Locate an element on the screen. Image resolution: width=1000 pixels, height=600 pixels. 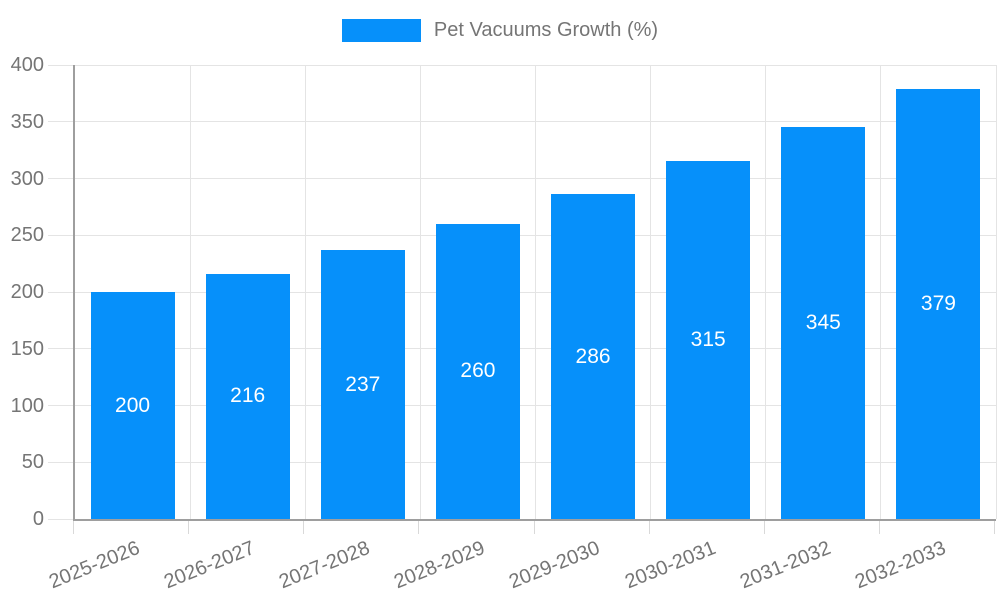
x-tick-label: 2028-2029 is located at coordinates (440, 565).